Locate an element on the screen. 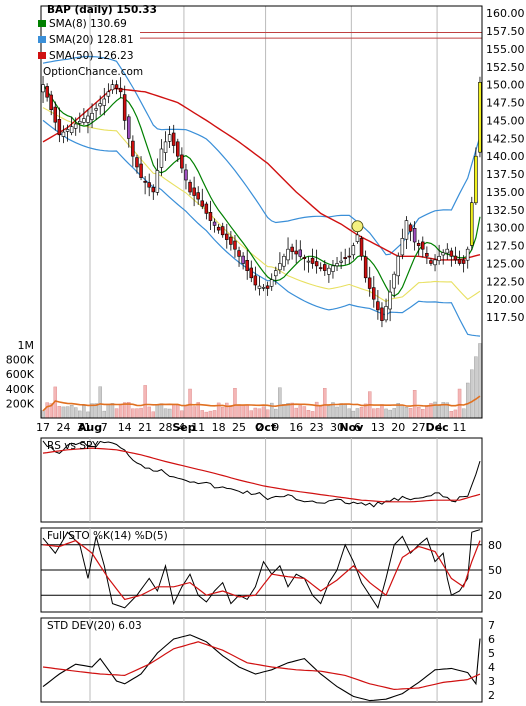  price-tick-label: 147.50 is located at coordinates (505, 103).